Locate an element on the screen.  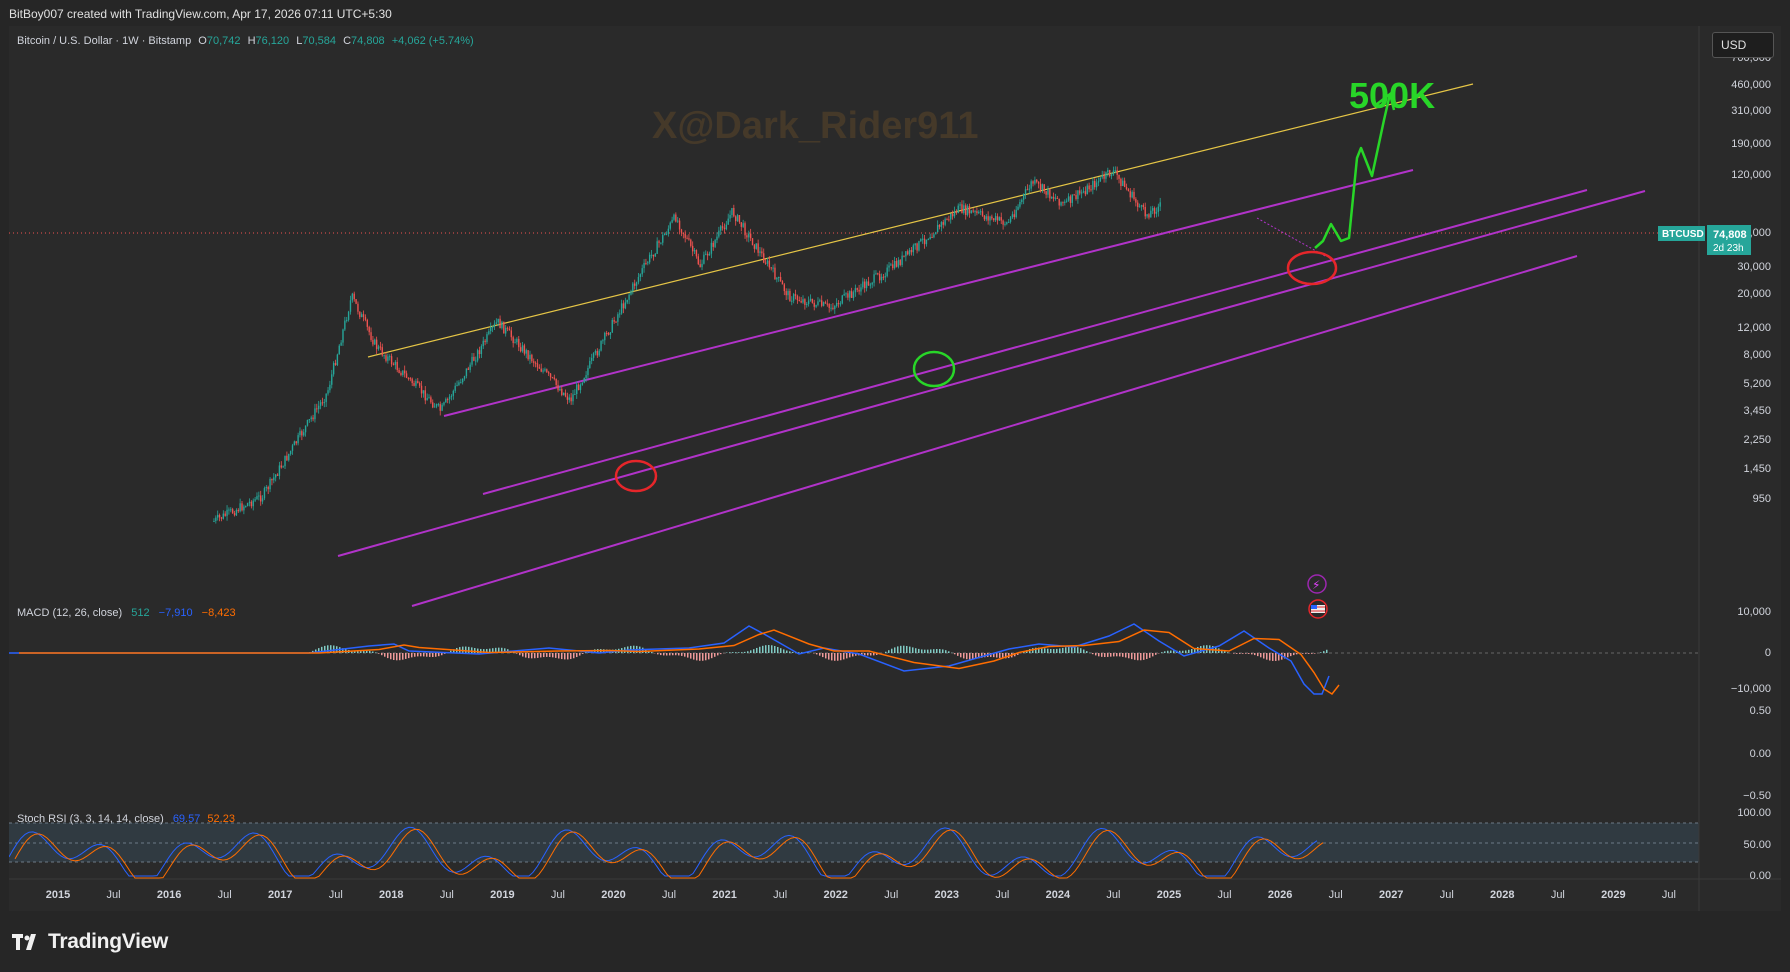
current-price-tag: BTCUSD 74,808 2d 23h is located at coordinates (1704, 240).